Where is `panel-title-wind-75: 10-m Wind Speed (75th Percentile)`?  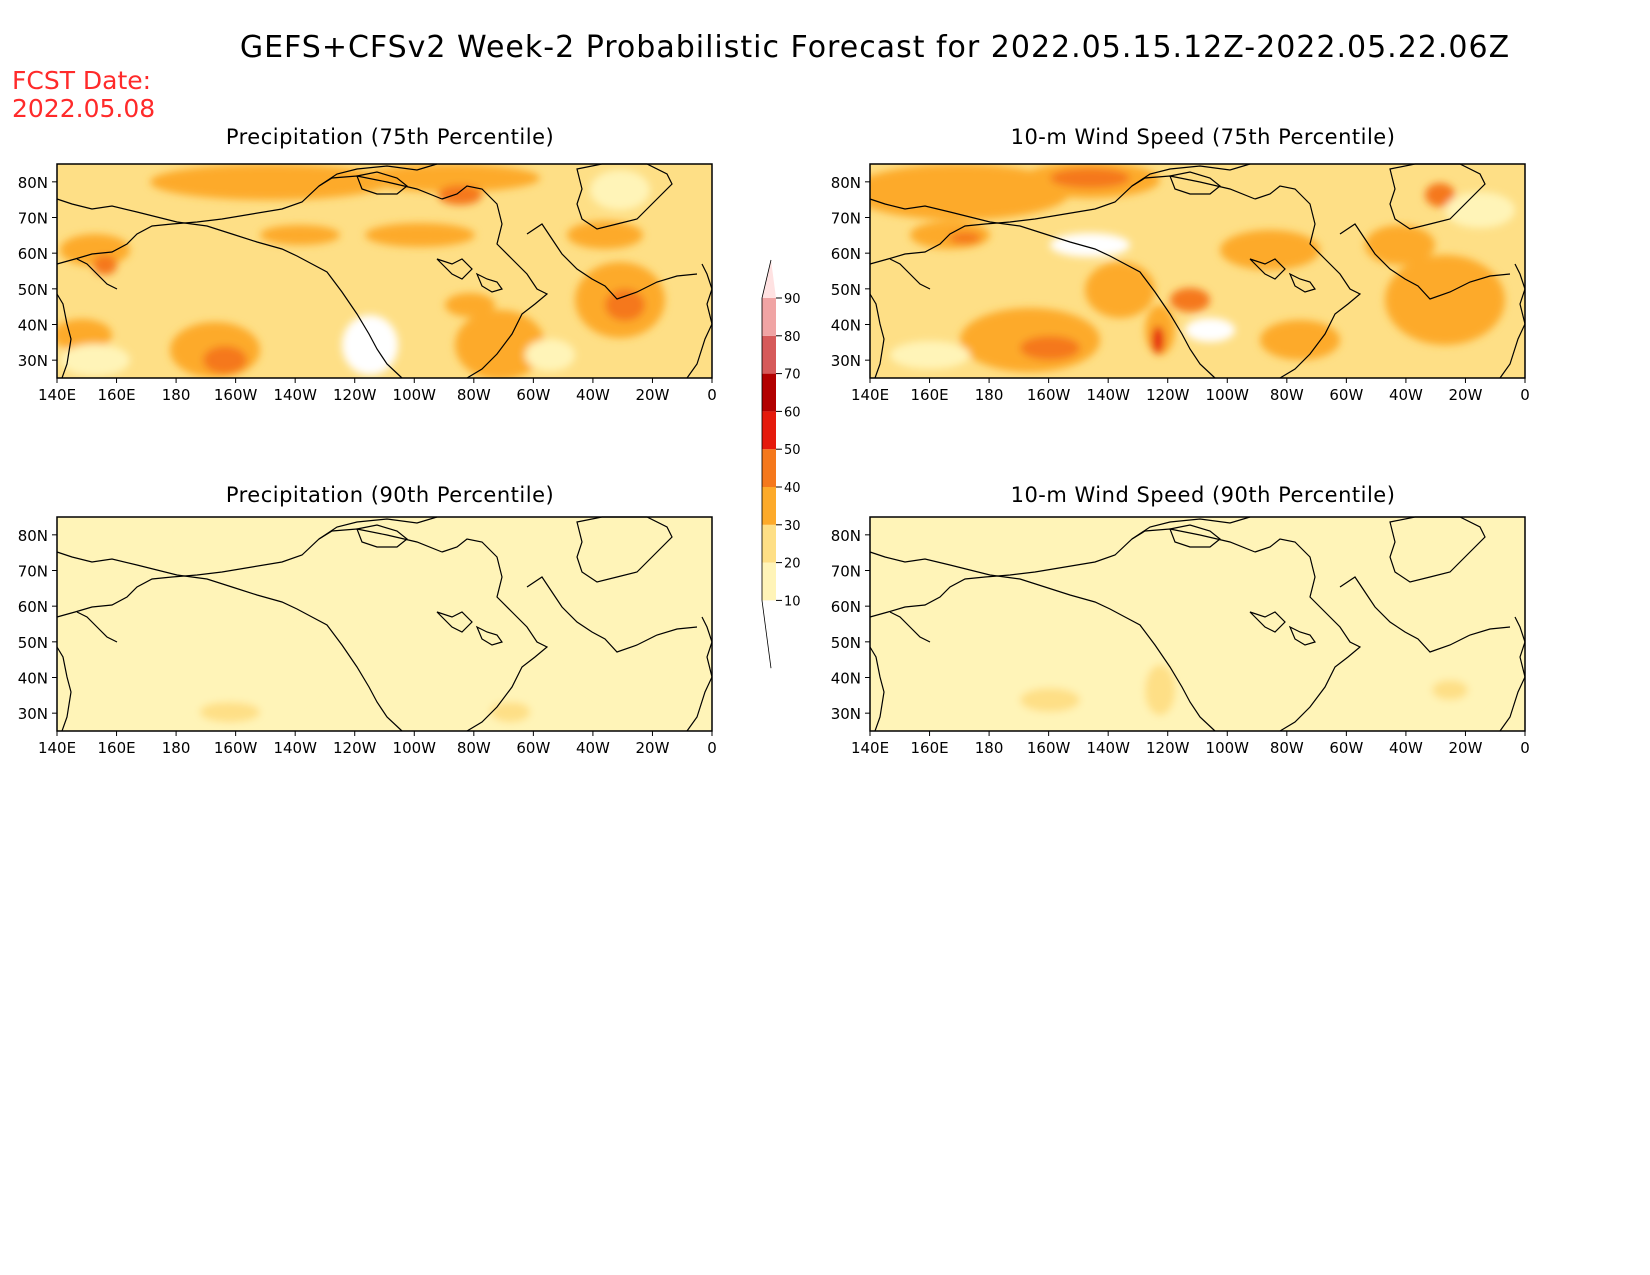 panel-title-wind-75: 10-m Wind Speed (75th Percentile) is located at coordinates (1203, 137).